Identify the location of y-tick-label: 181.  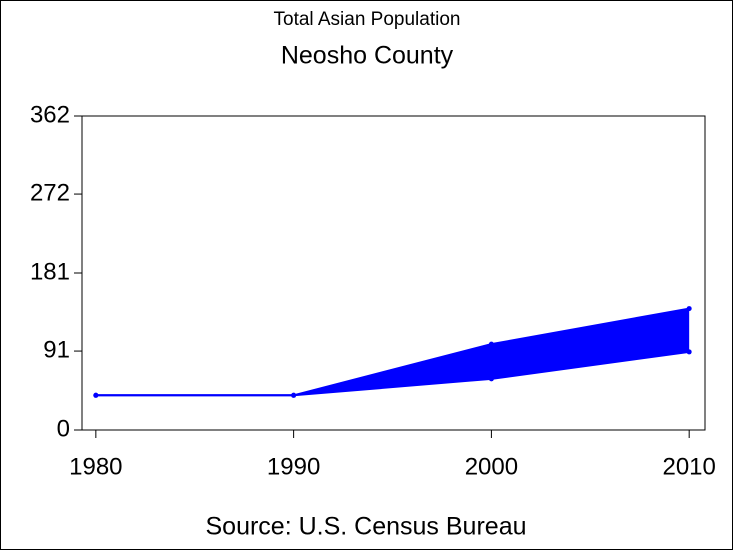
(50, 271).